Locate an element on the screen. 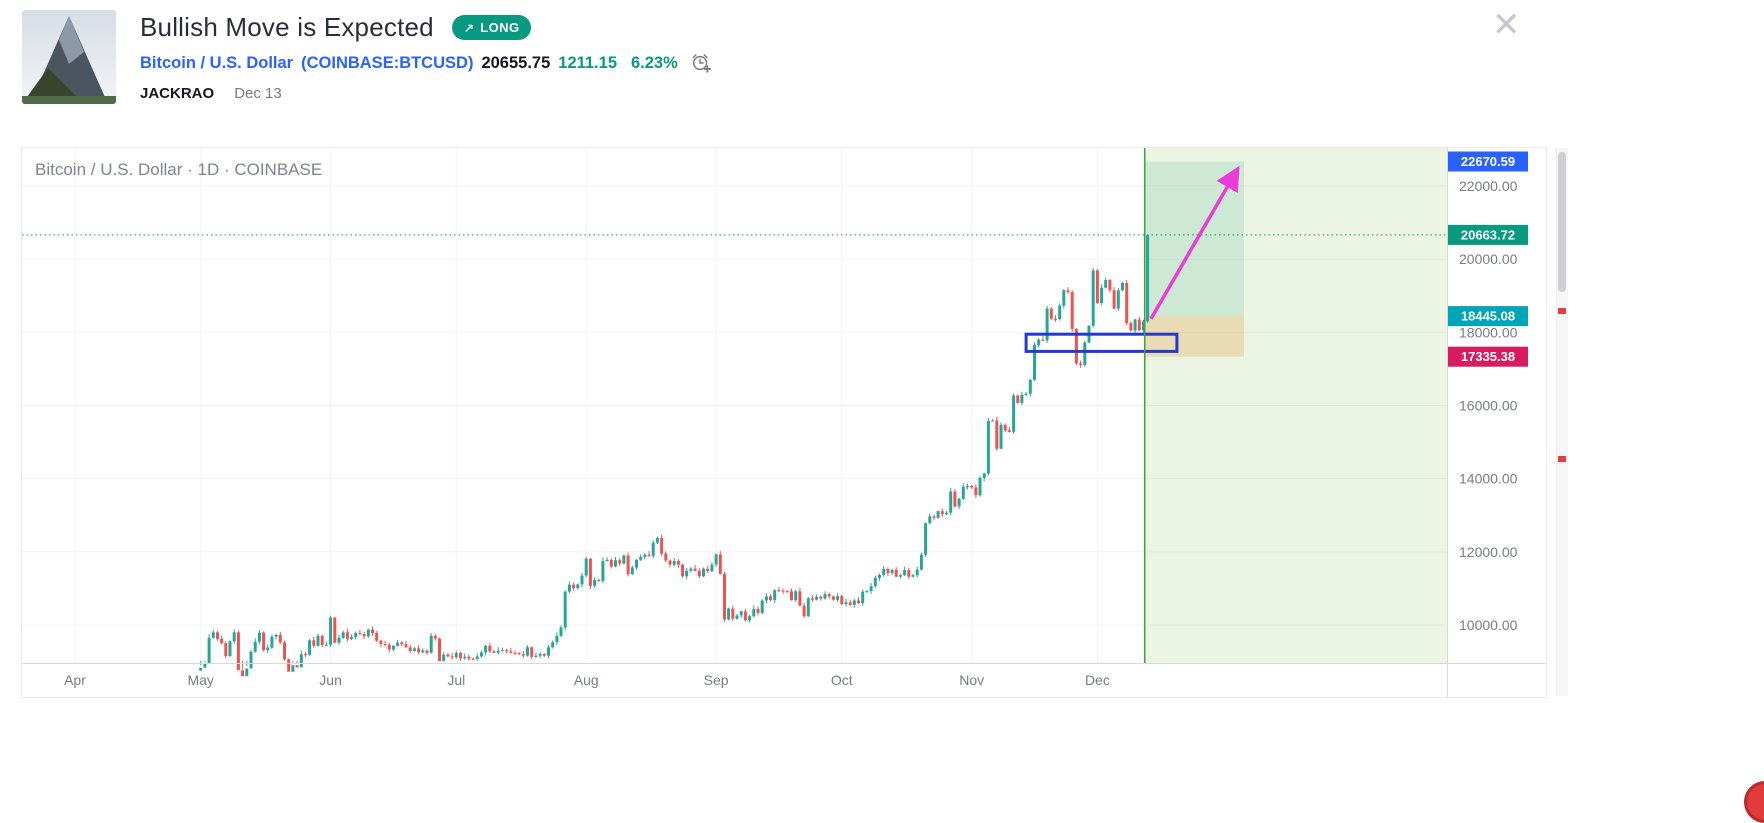 The image size is (1764, 823). svg-text: Nov is located at coordinates (971, 680).